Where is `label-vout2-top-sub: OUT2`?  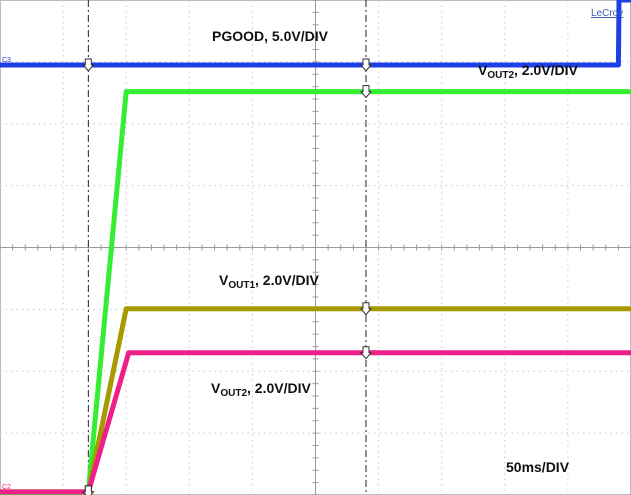 label-vout2-top-sub: OUT2 is located at coordinates (500, 75).